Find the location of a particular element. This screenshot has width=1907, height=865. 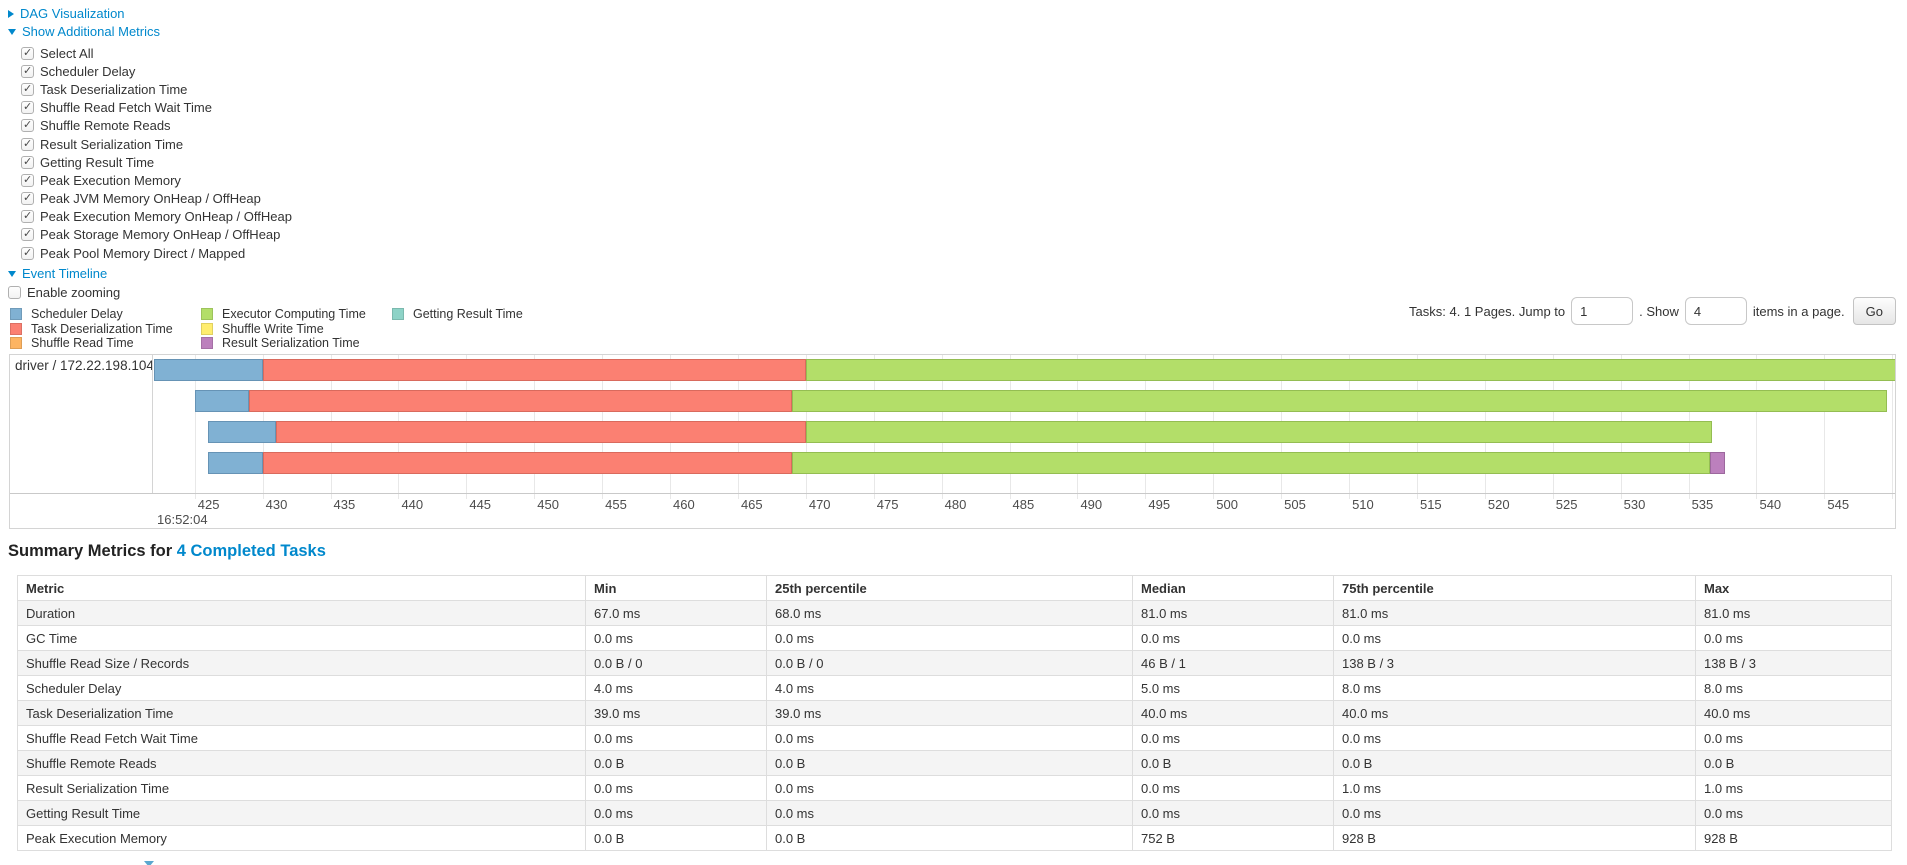

axis-tick-label: 505 is located at coordinates (1295, 504).